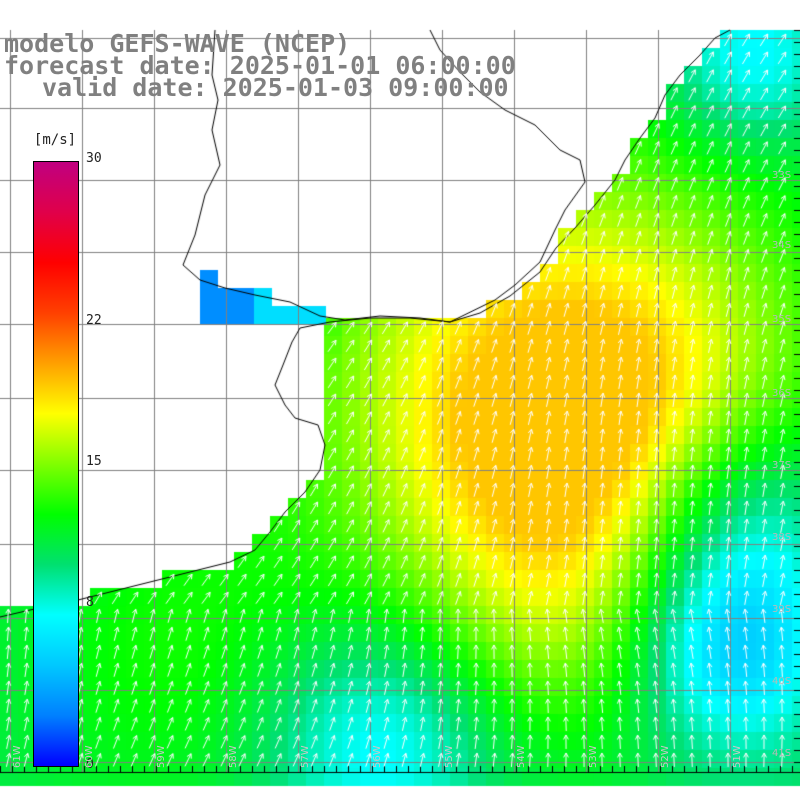 Image resolution: width=800 pixels, height=800 pixels. Describe the element at coordinates (782, 245) in the screenshot. I see `latitude-label: 34S` at that location.